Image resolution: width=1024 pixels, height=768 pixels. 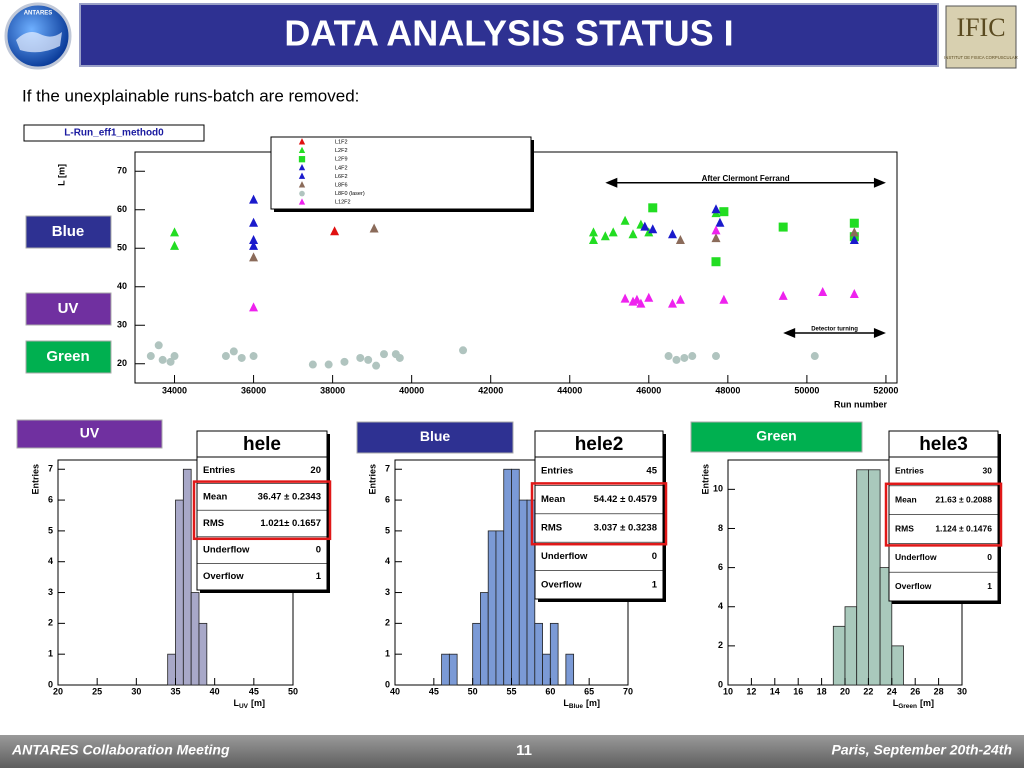 I want to click on x-axis-label: Run number, so click(x=860, y=404).